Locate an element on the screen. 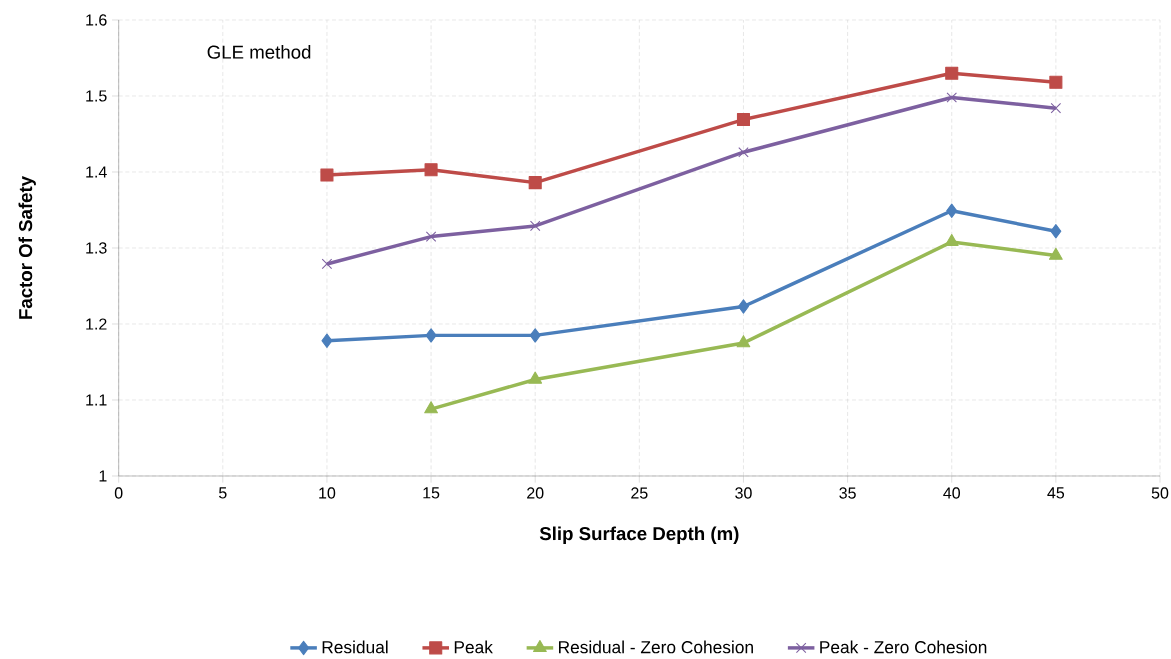 The height and width of the screenshot is (659, 1171). legend-label: Peak - Zero Cohesion is located at coordinates (903, 647).